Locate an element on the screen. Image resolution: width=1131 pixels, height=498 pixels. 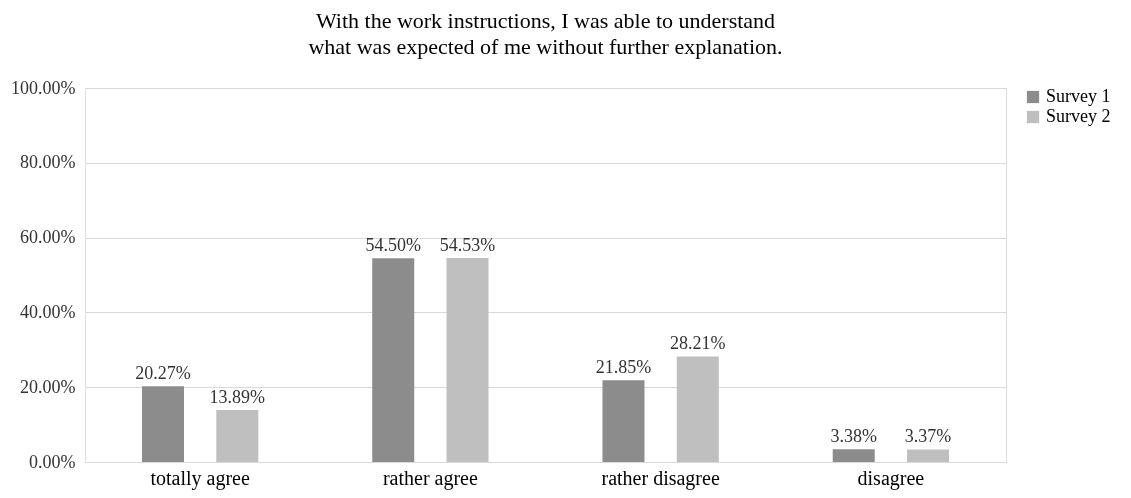
data-label: 13.89% is located at coordinates (237, 397).